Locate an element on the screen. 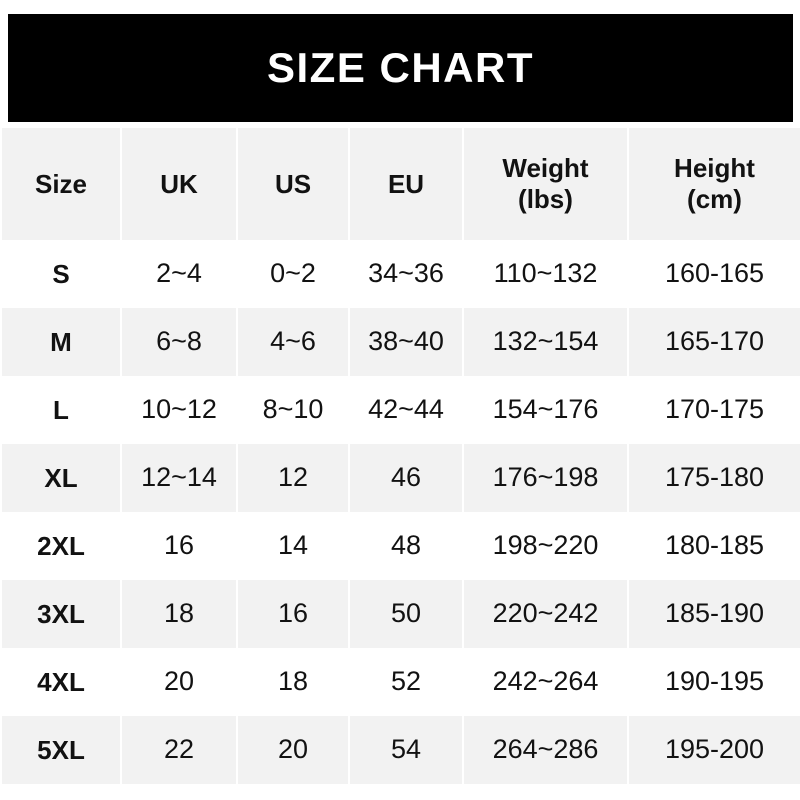 This screenshot has width=800, height=800. column-header-label: EU is located at coordinates (406, 183).